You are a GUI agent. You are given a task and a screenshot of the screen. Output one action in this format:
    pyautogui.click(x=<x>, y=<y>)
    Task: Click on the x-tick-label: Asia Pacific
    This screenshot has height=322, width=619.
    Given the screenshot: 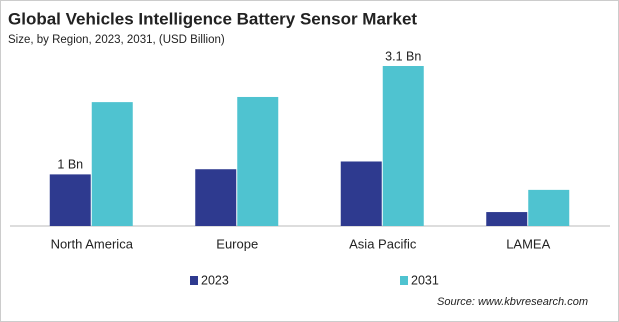 What is the action you would take?
    pyautogui.click(x=383, y=243)
    